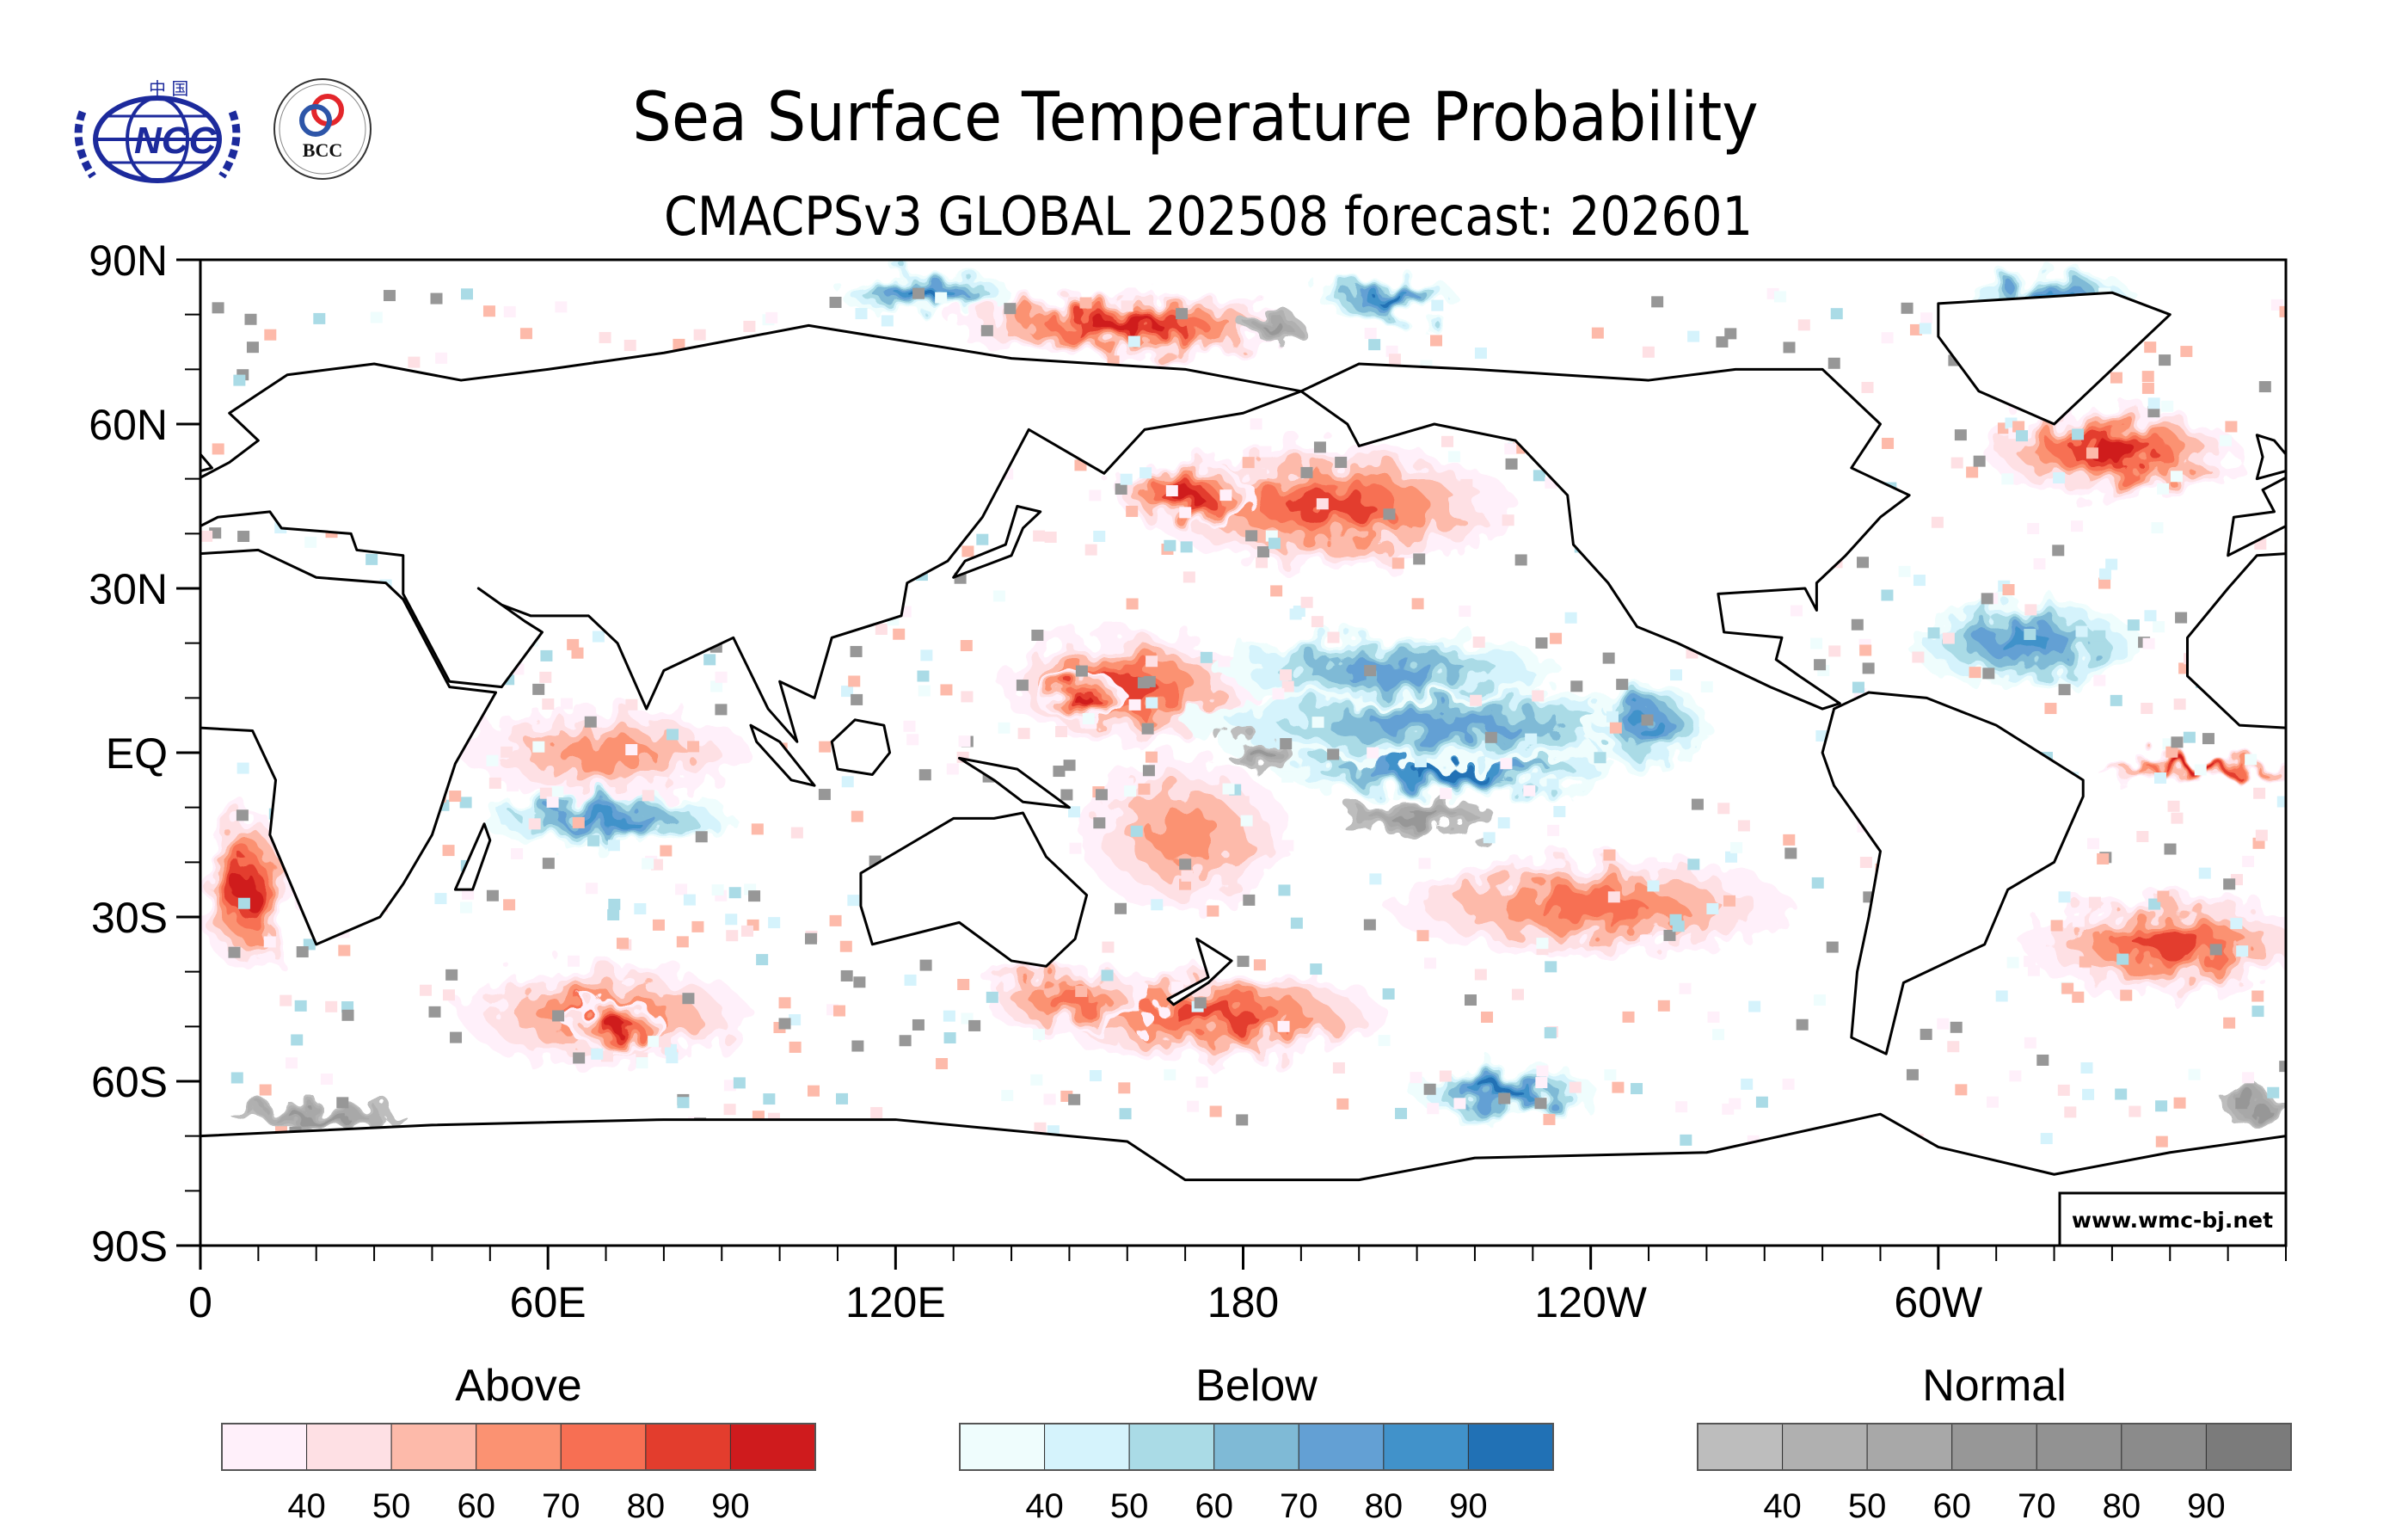 This screenshot has width=2408, height=1526. I want to click on x-tick-label: 120E, so click(896, 1302).